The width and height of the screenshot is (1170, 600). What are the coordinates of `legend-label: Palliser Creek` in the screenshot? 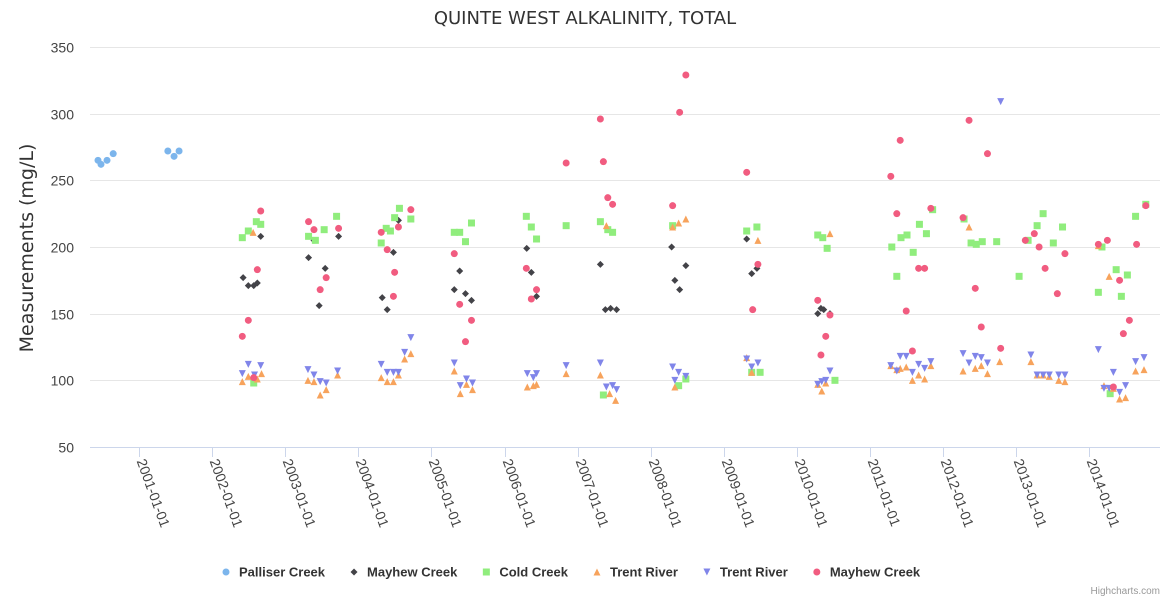 It's located at (282, 572).